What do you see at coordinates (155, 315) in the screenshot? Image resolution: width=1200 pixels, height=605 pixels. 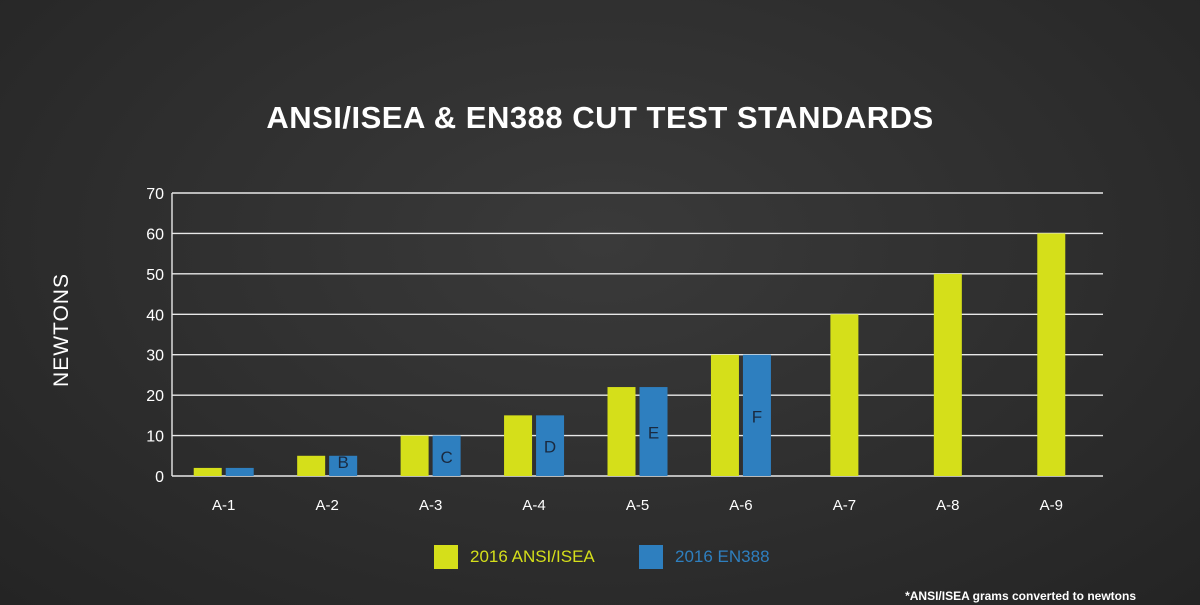 I see `y-tick-label: 40` at bounding box center [155, 315].